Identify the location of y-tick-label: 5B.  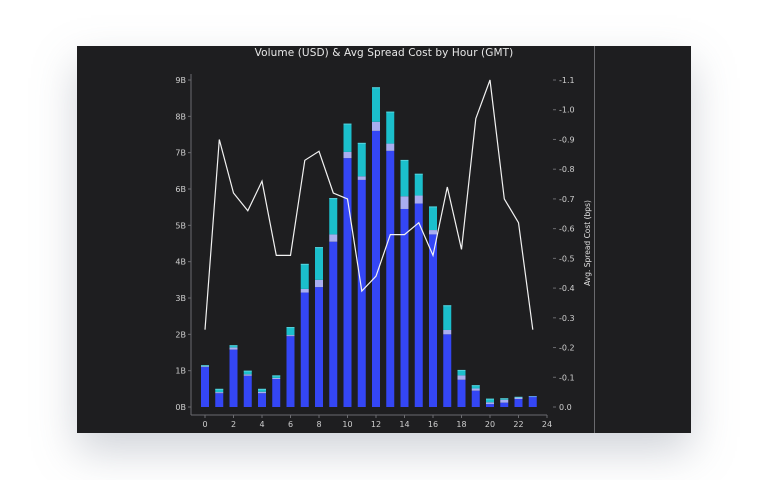
(180, 225).